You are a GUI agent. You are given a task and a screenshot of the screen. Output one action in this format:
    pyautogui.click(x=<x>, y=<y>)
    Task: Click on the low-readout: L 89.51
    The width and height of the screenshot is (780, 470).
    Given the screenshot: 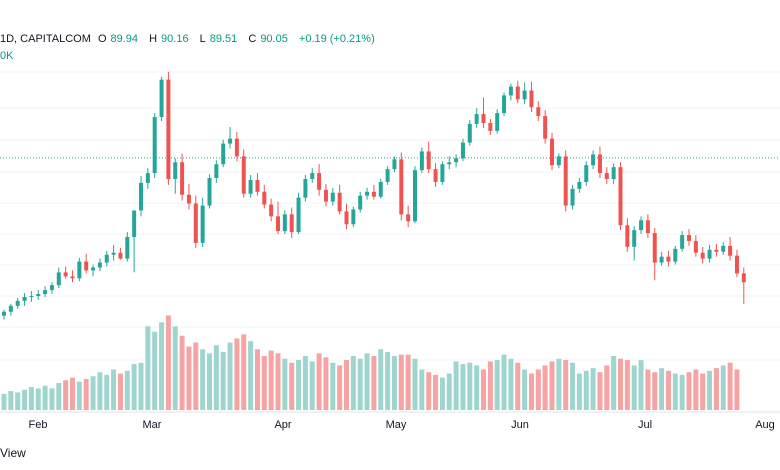 What is the action you would take?
    pyautogui.click(x=221, y=39)
    